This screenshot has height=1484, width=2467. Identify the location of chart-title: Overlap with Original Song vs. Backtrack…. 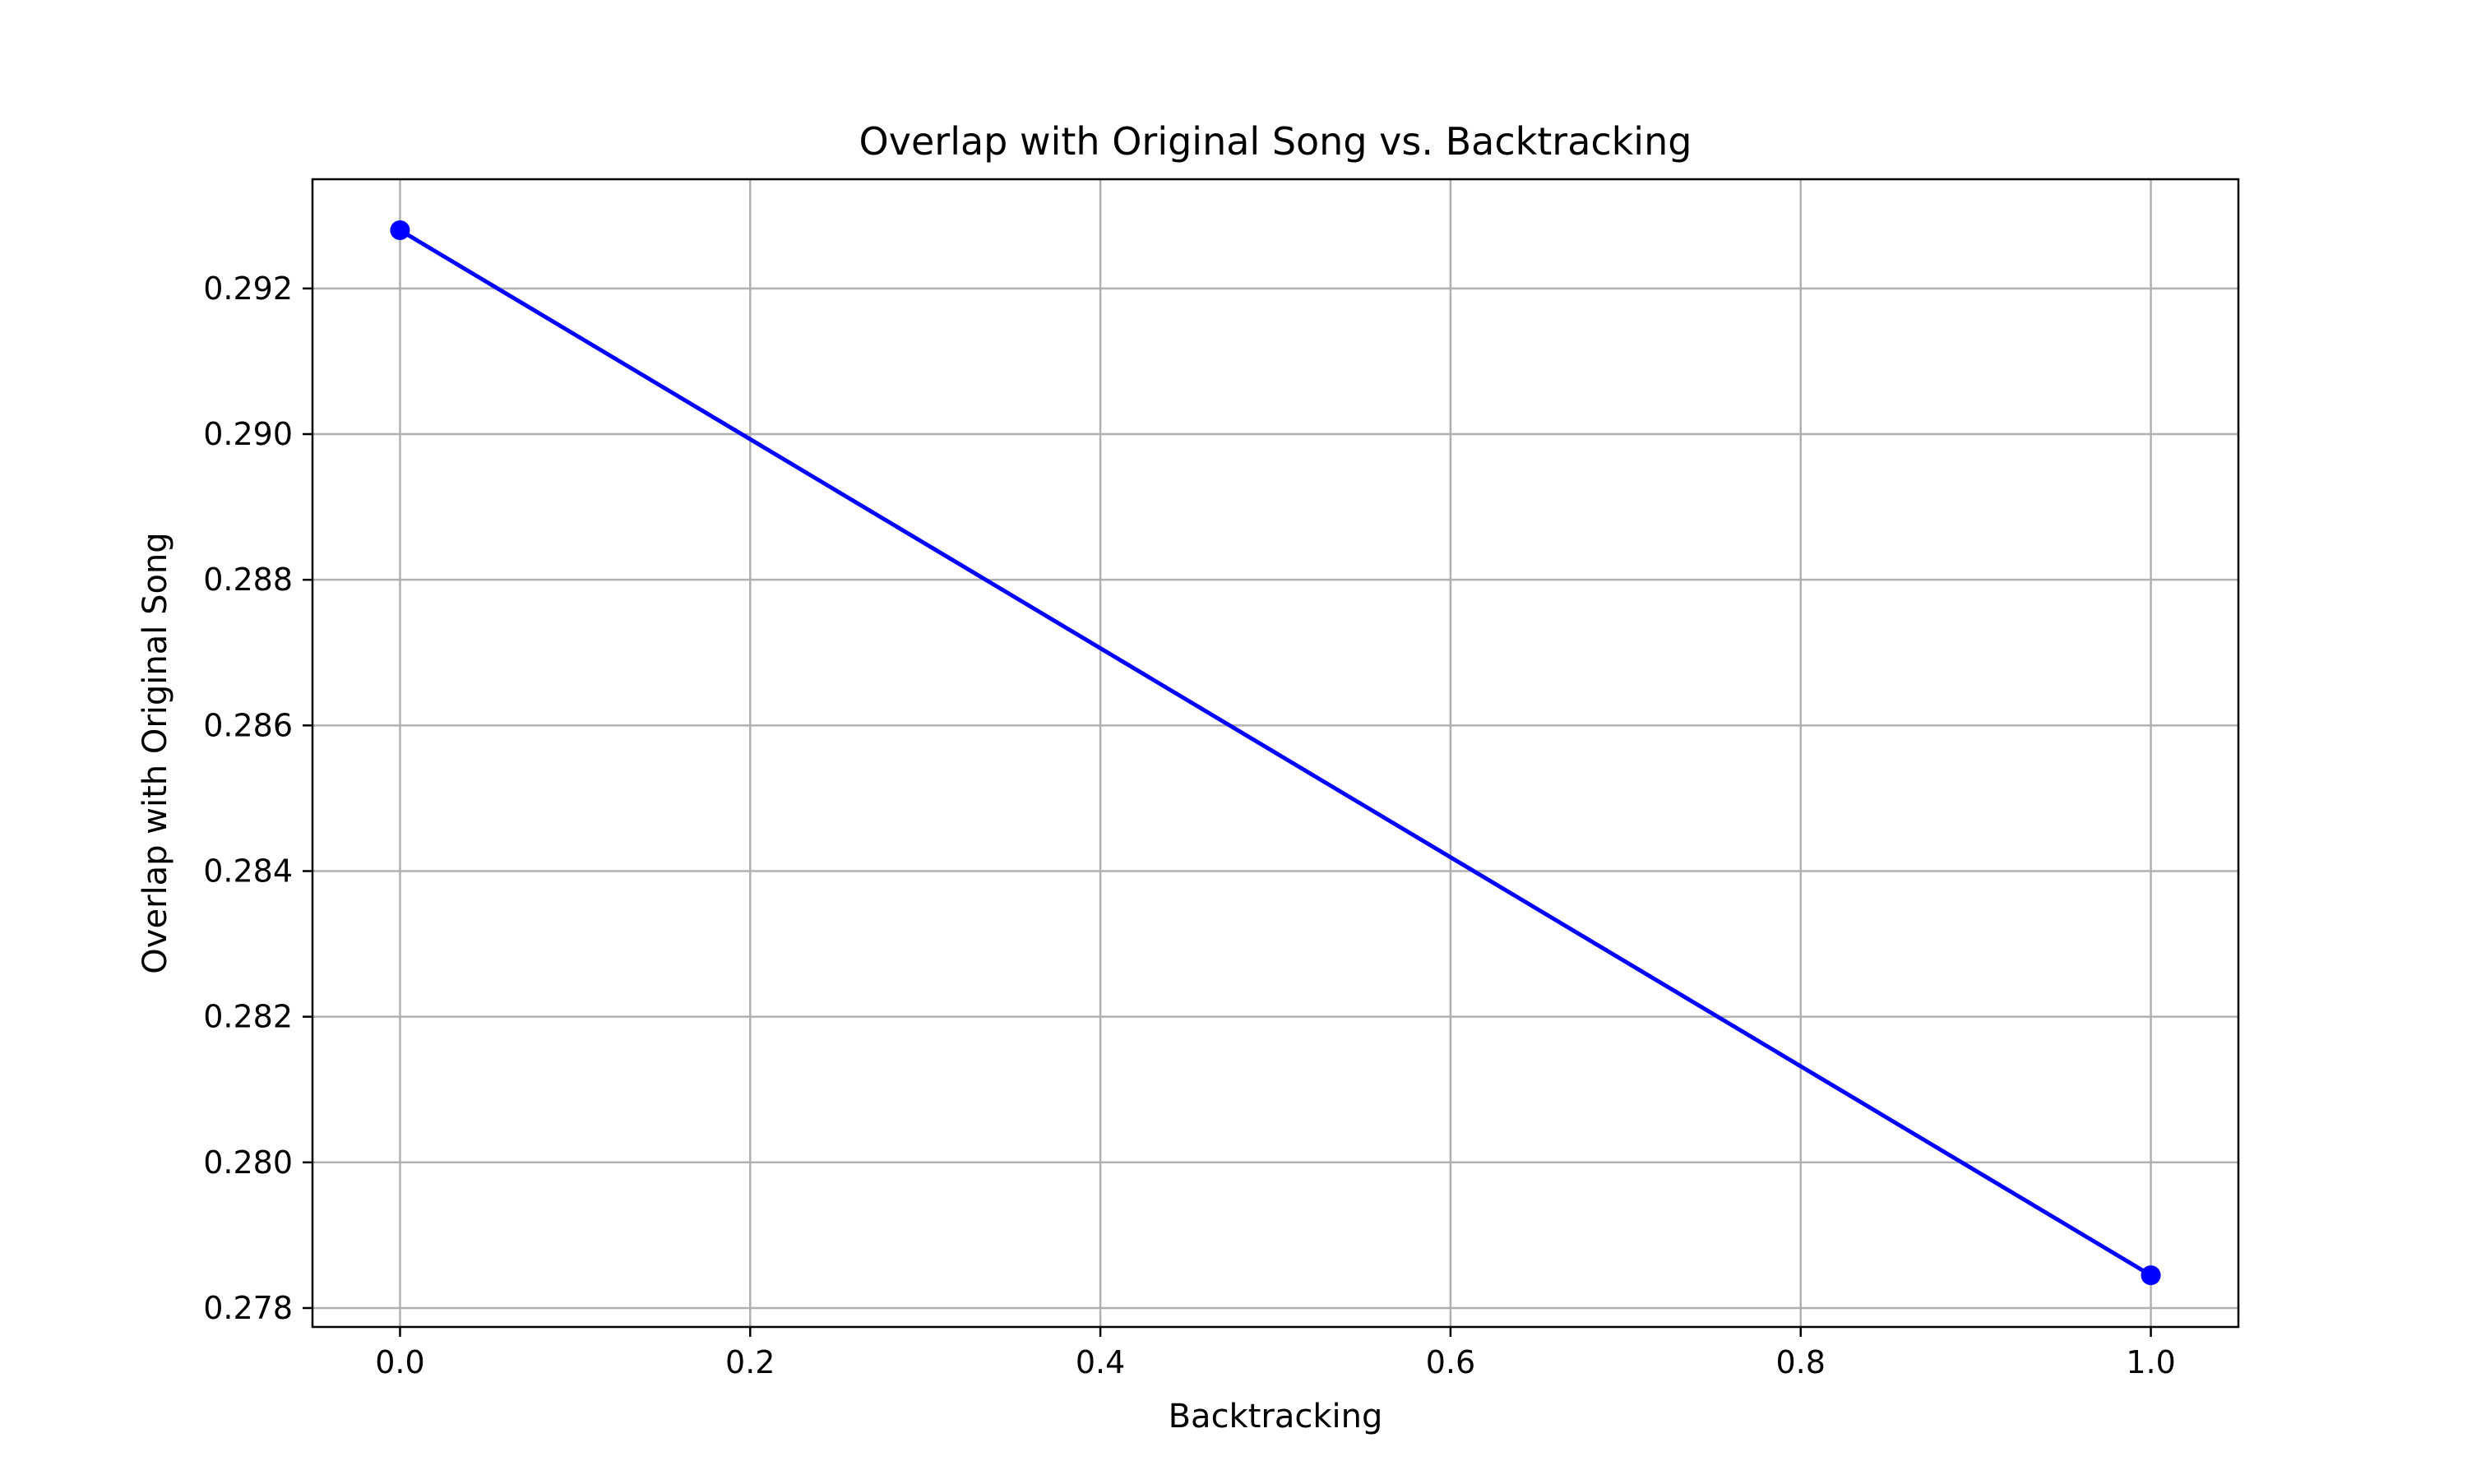
(1275, 141).